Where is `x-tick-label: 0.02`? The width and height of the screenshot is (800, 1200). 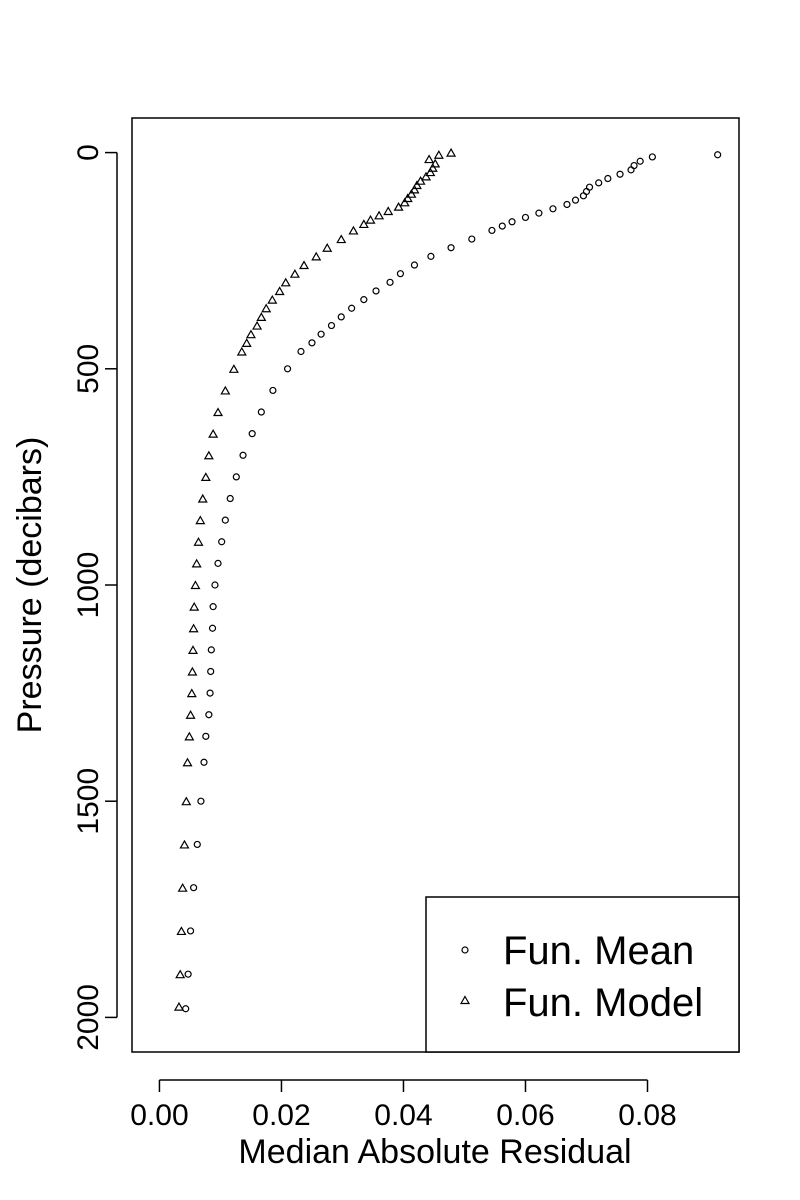 x-tick-label: 0.02 is located at coordinates (281, 1115).